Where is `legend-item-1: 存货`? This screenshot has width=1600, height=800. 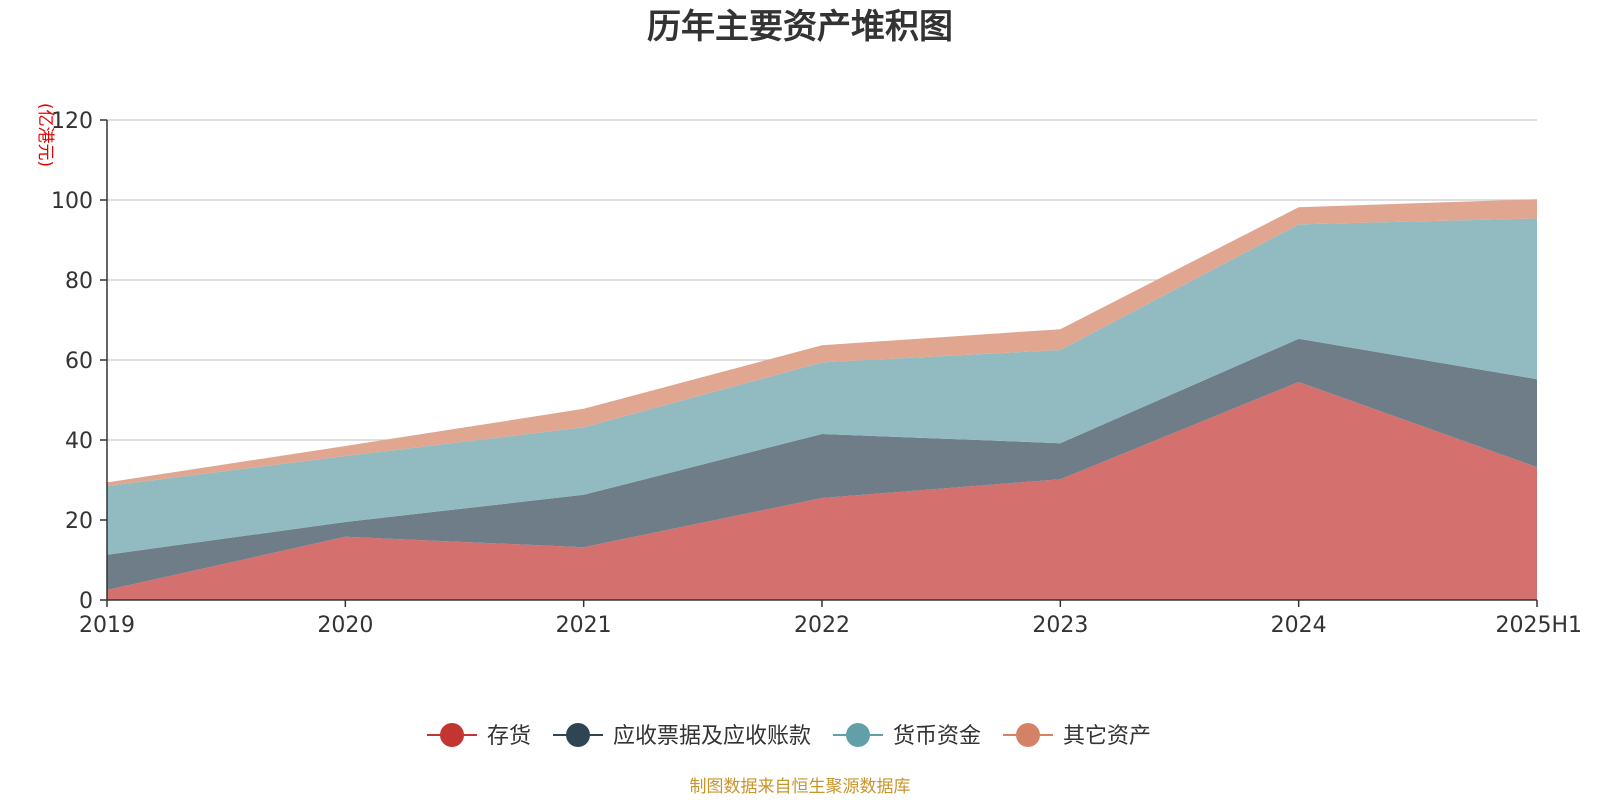
legend-item-1: 存货 is located at coordinates (479, 736).